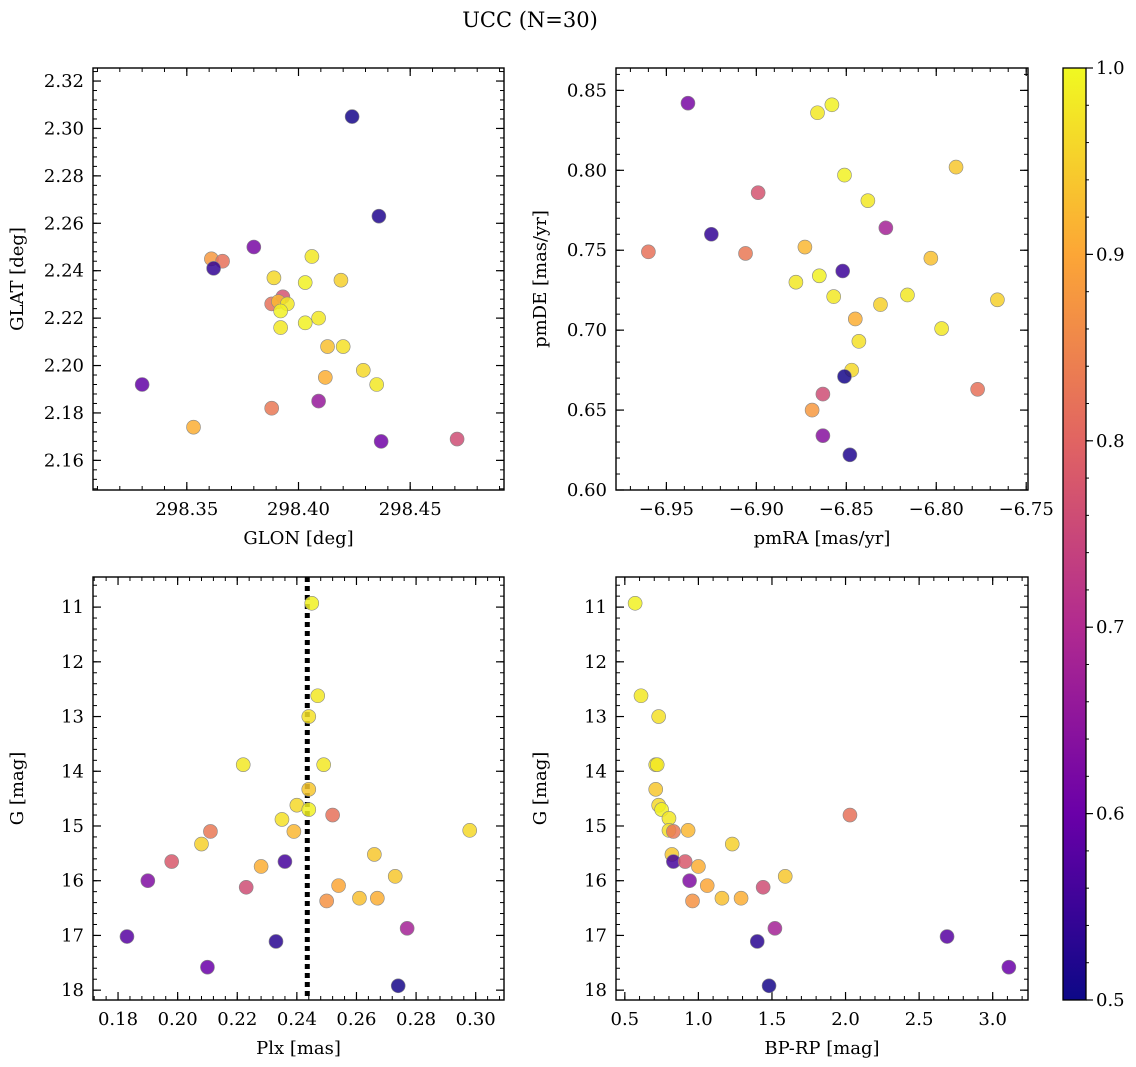 This screenshot has width=1136, height=1067. I want to click on x-tick-label: 0.18, so click(118, 1019).